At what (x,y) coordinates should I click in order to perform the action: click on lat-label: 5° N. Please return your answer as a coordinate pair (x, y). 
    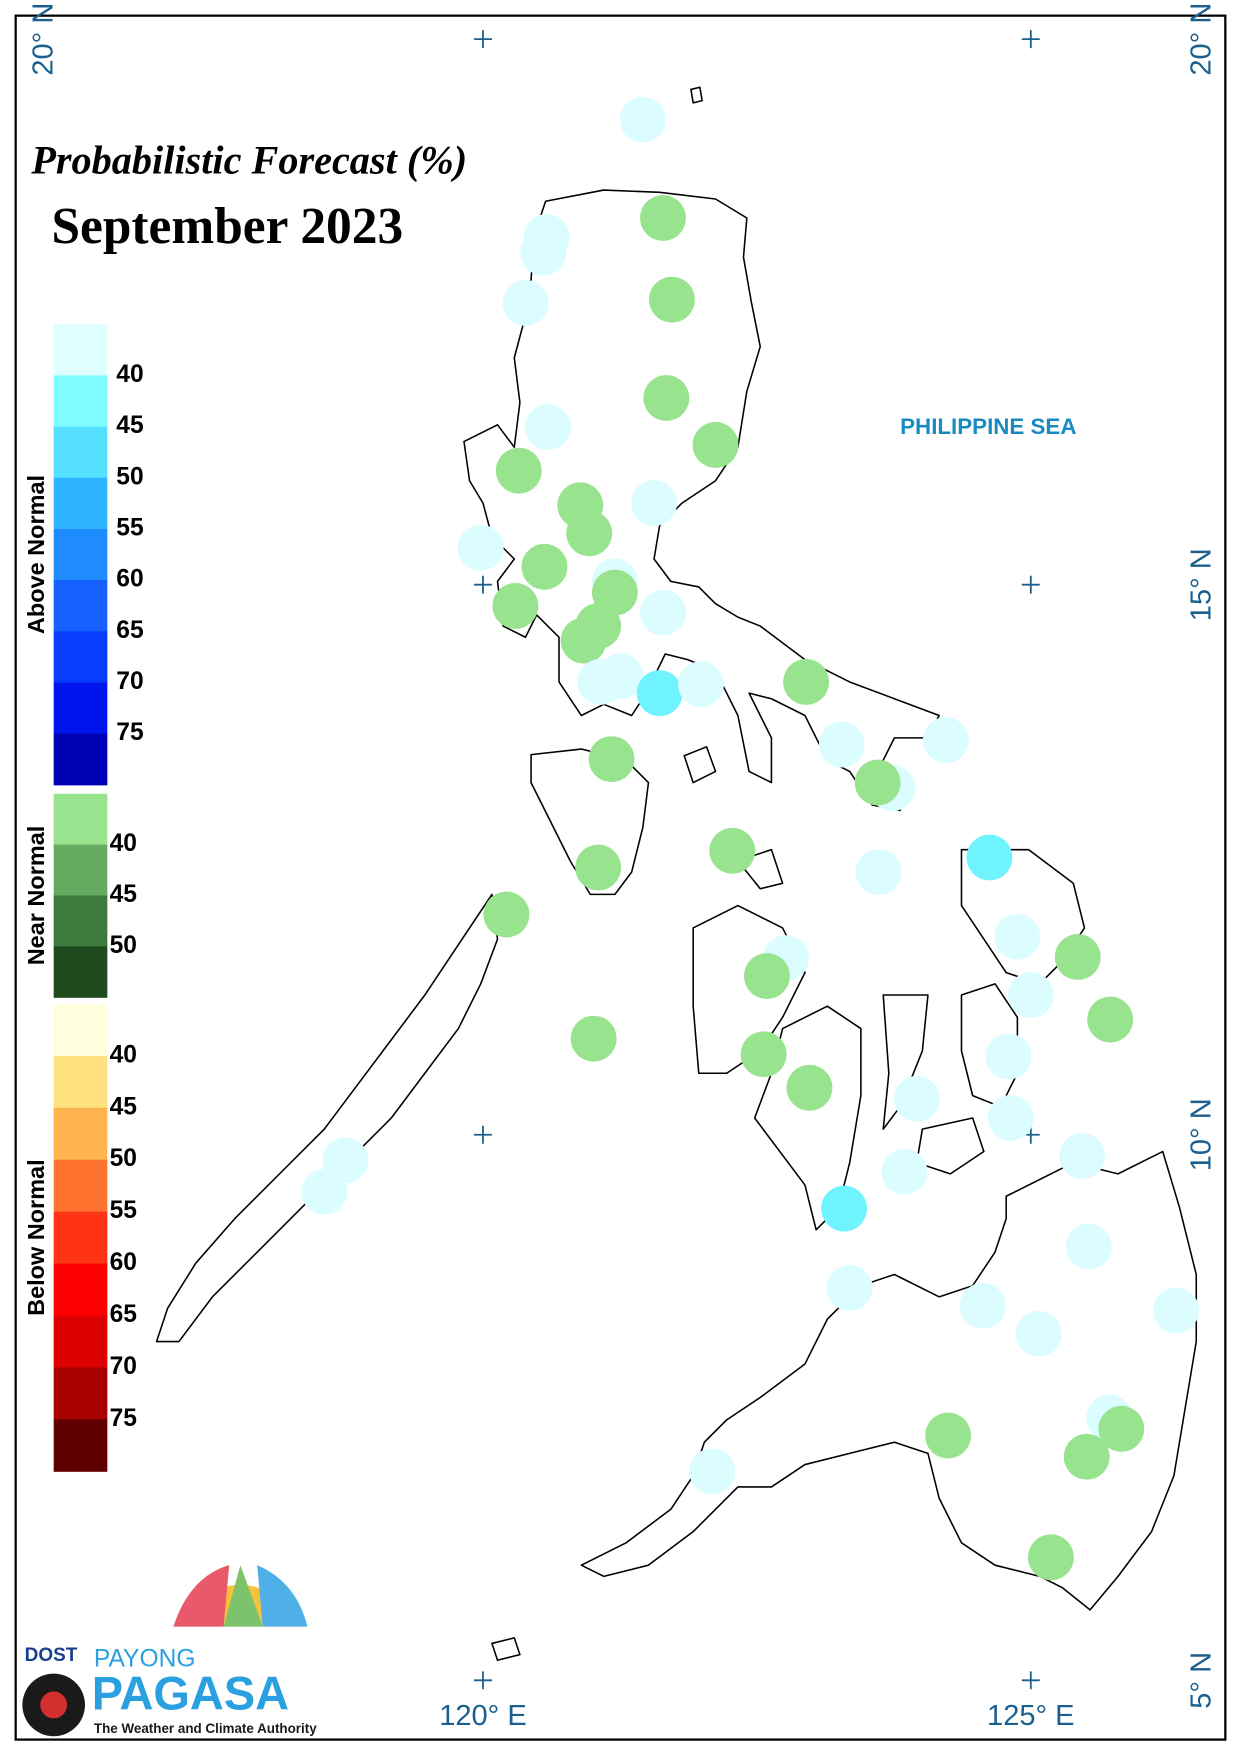
    Looking at the image, I should click on (1202, 1680).